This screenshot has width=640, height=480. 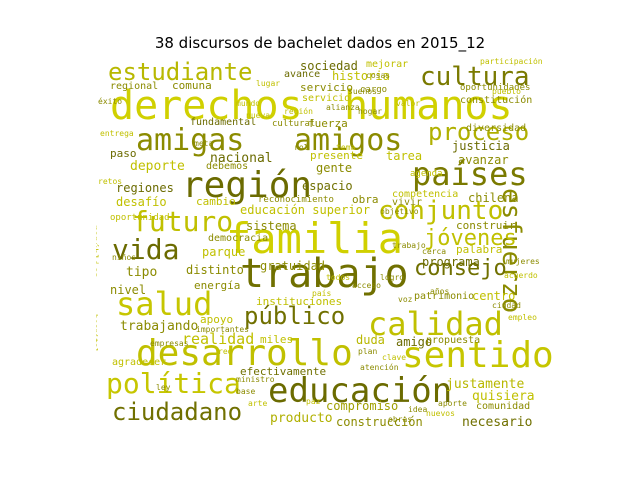 I want to click on word-133: ciudad, so click(x=506, y=305).